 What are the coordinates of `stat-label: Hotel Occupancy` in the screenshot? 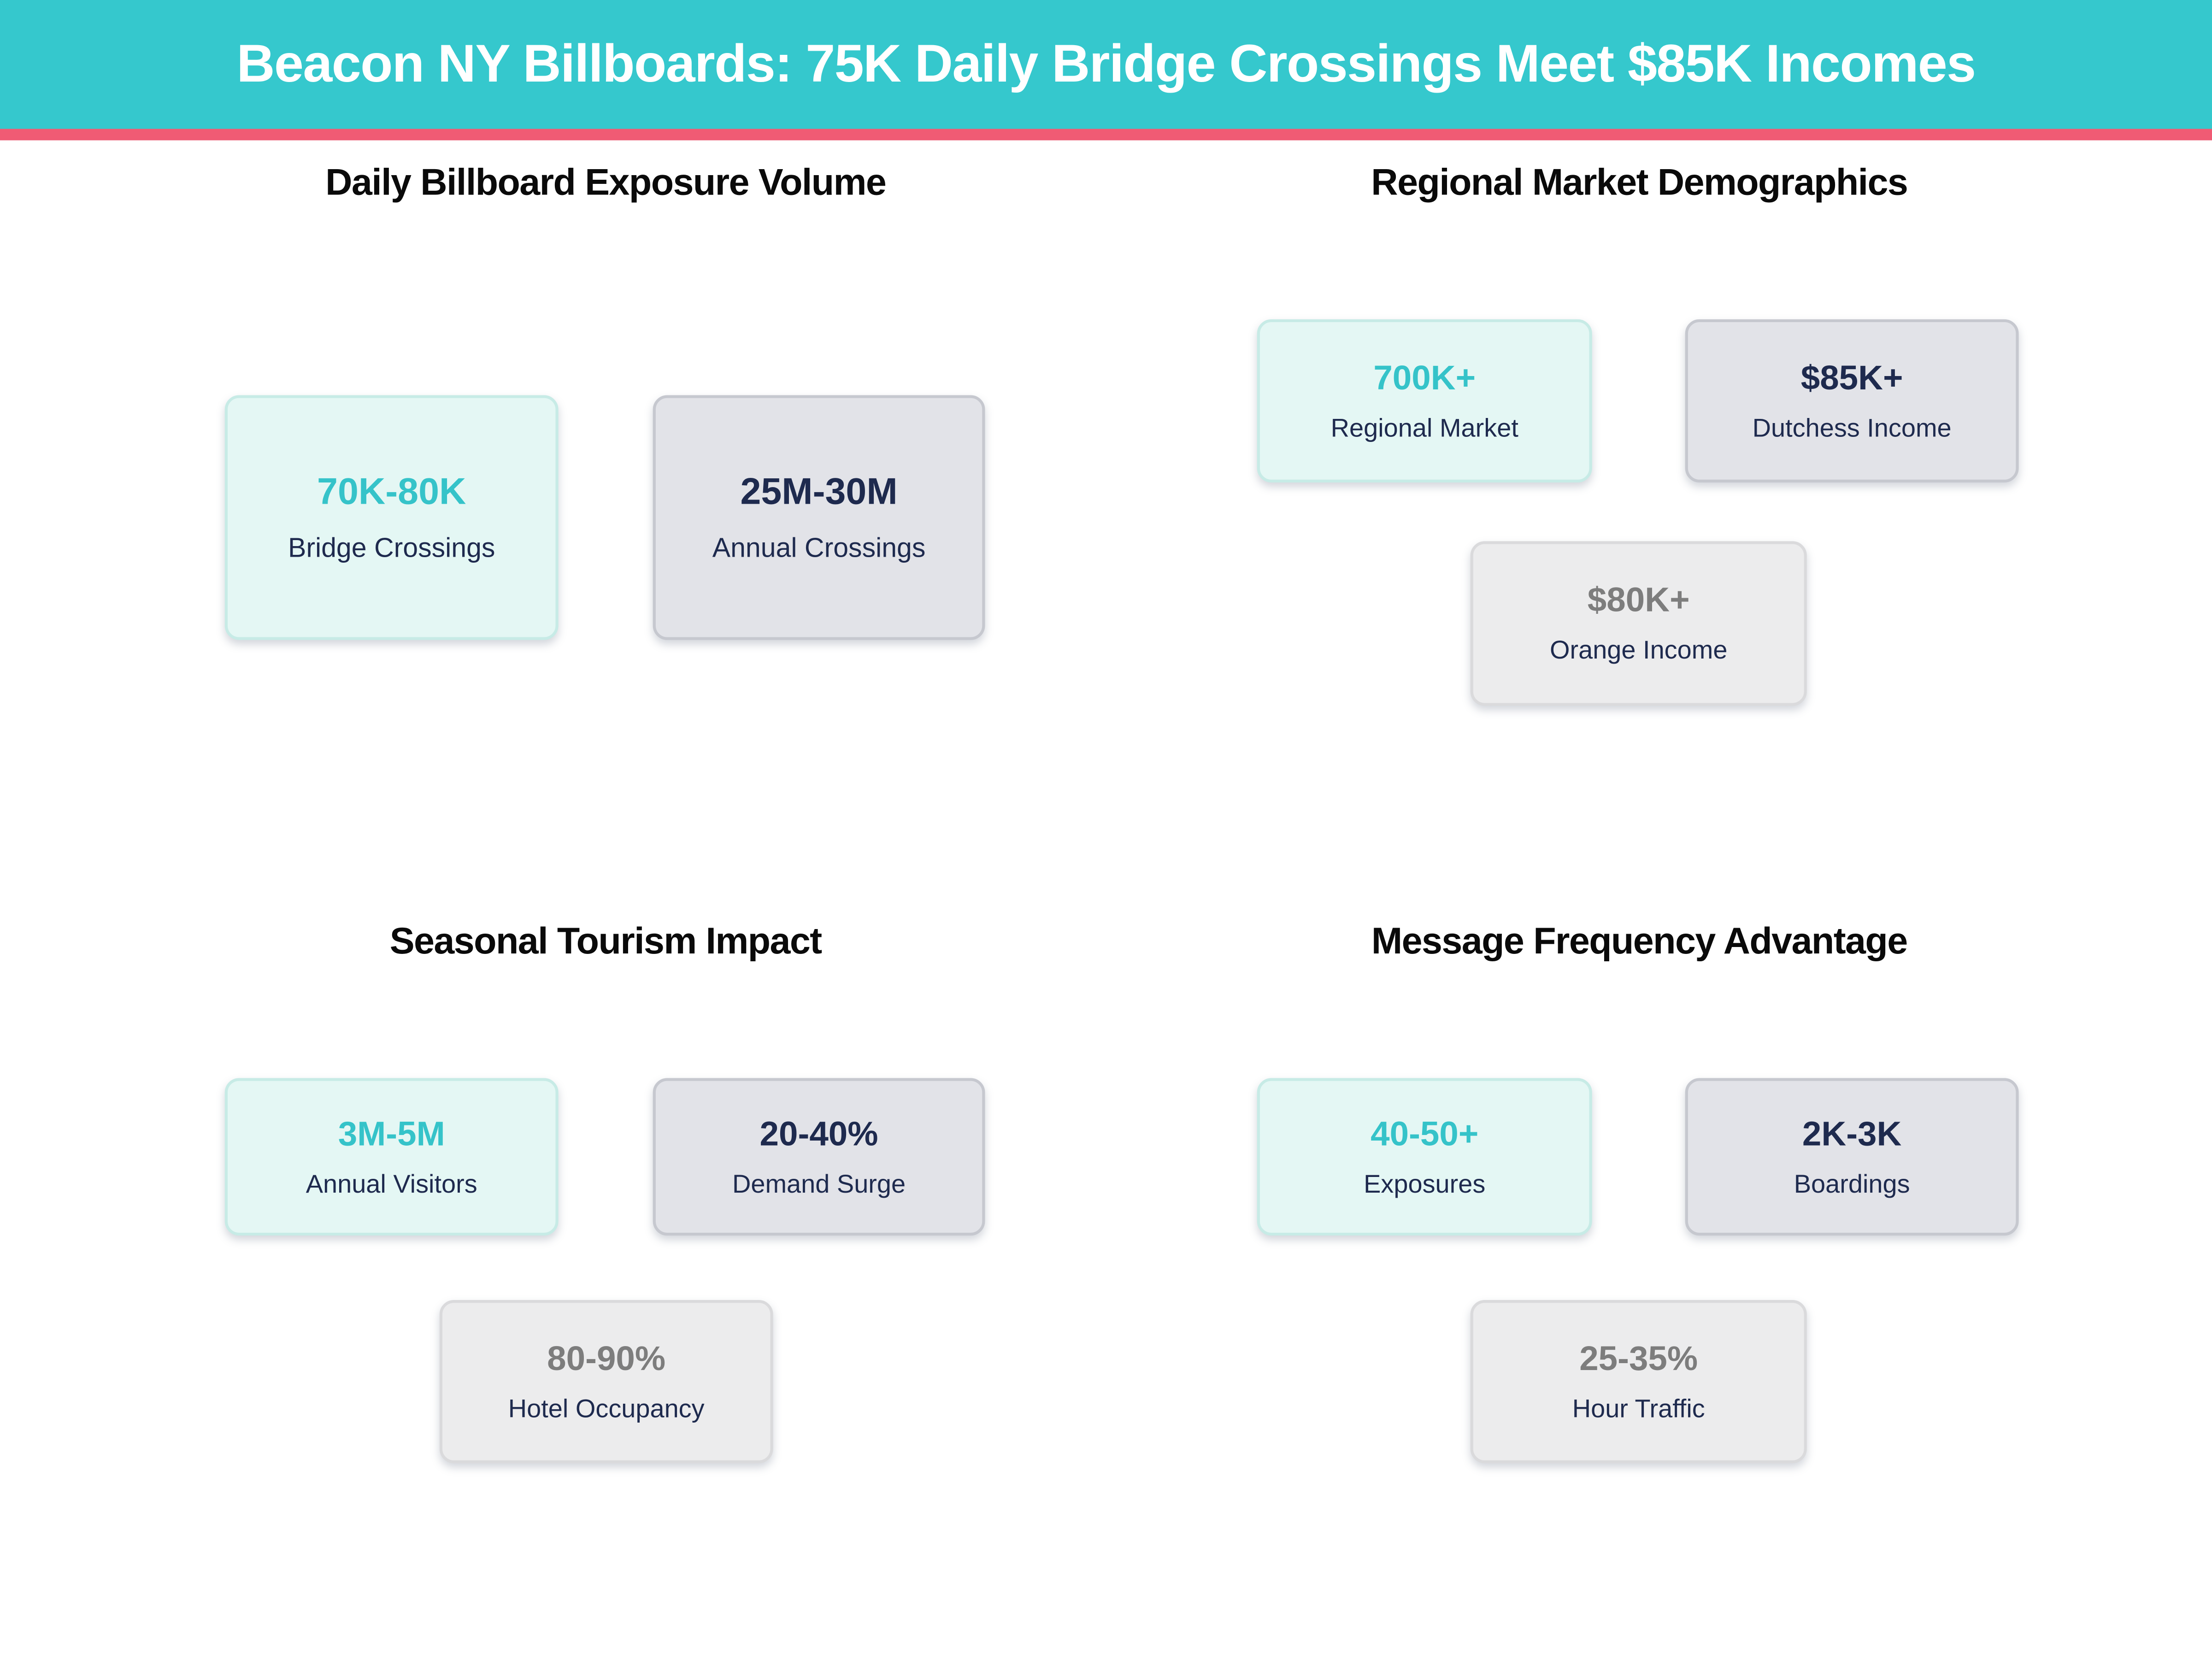 It's located at (606, 1408).